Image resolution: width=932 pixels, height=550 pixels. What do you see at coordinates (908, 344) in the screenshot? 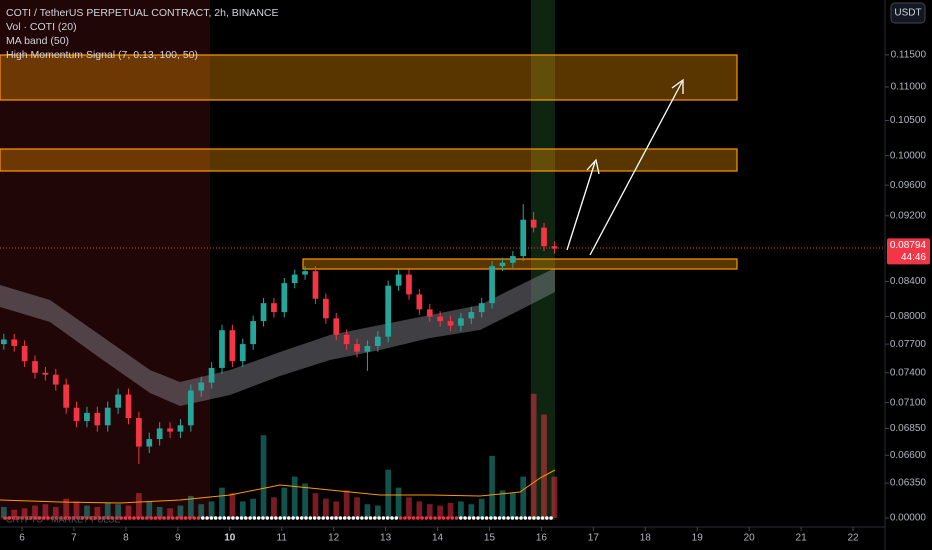
I see `y-tick-label: 0.07700` at bounding box center [908, 344].